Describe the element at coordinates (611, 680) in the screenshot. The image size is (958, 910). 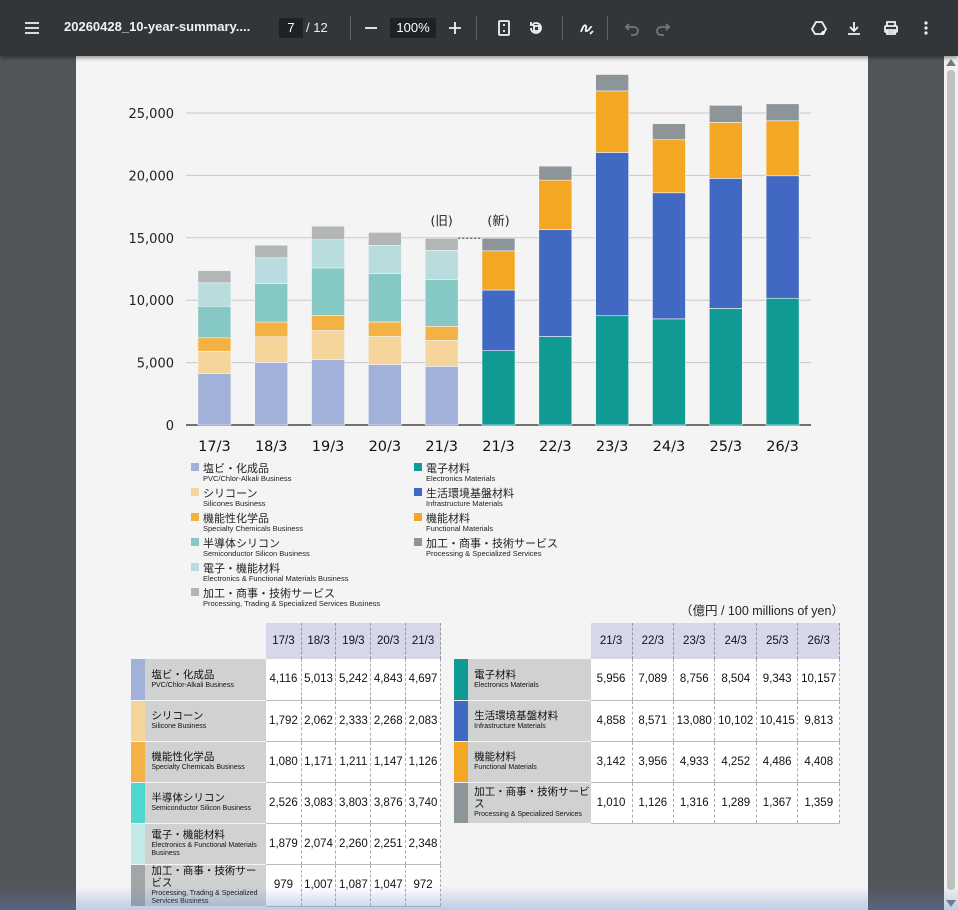
I see `table-cell: 5,956` at that location.